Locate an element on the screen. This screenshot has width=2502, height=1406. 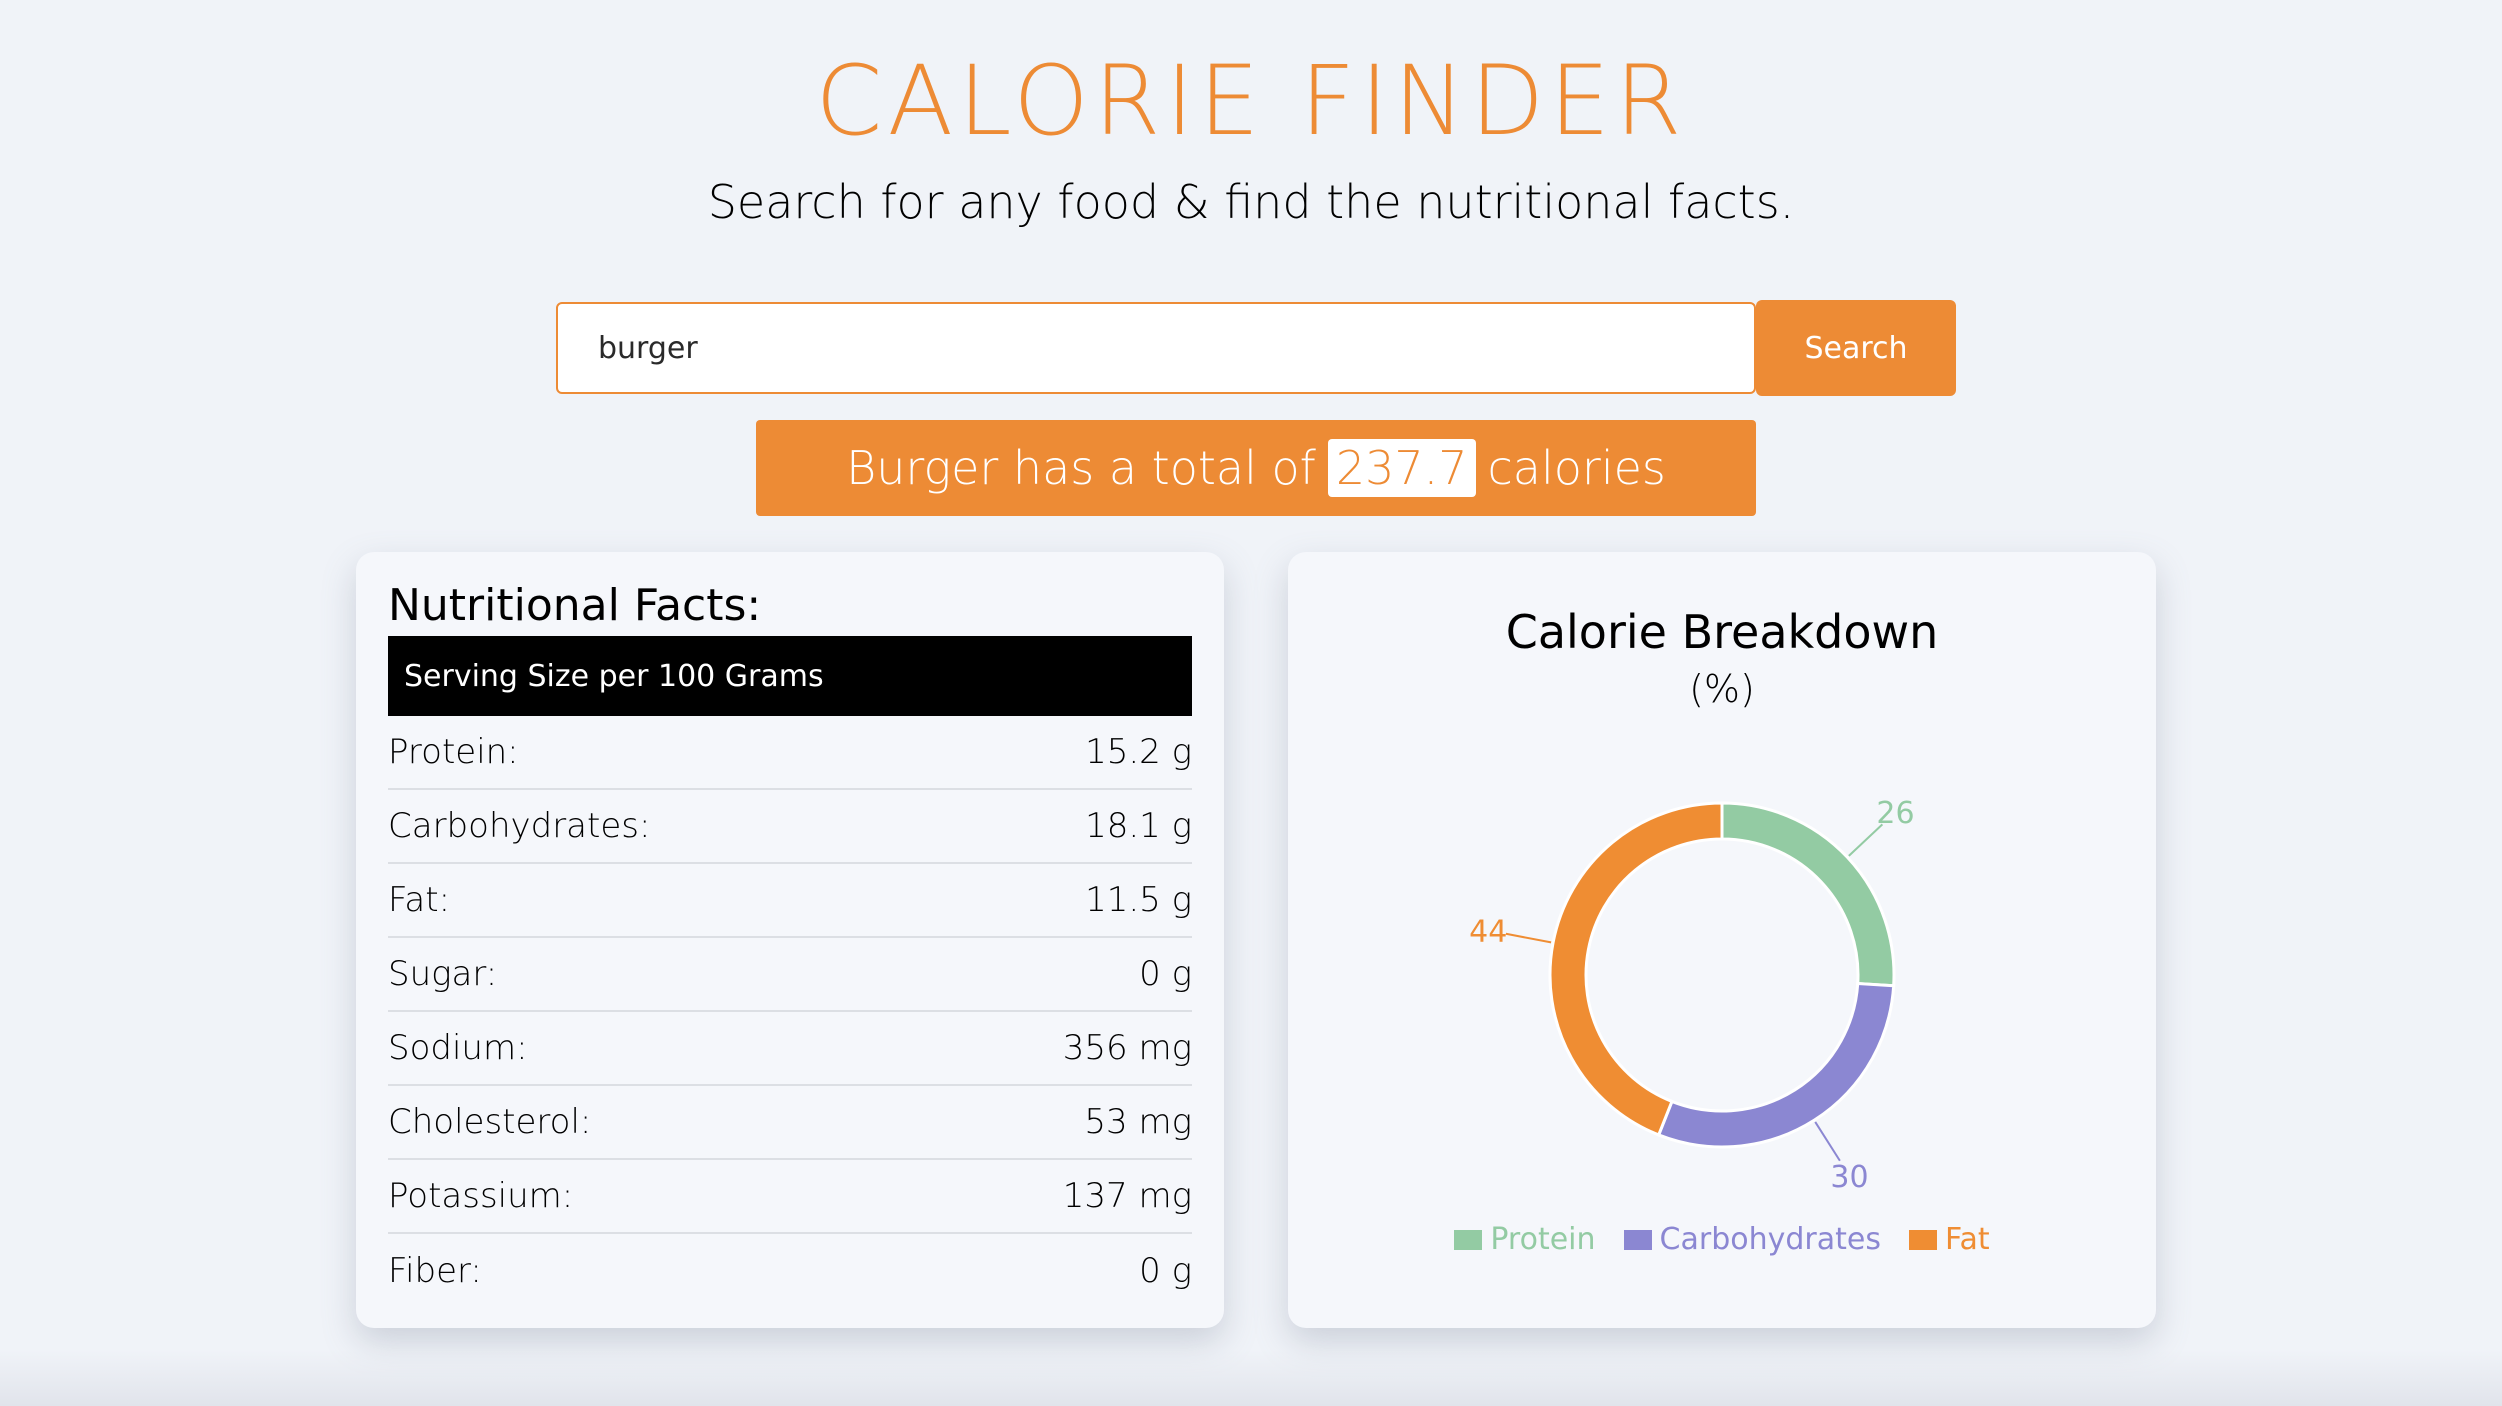
facts-title: Nutritional Facts: is located at coordinates (575, 605).